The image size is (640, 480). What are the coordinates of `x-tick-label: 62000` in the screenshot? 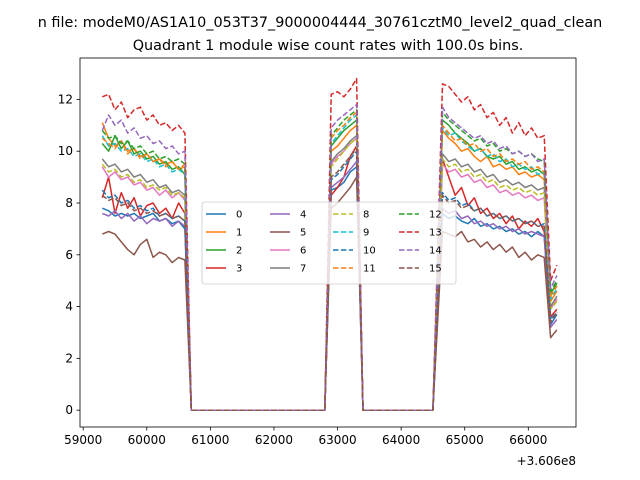 It's located at (274, 440).